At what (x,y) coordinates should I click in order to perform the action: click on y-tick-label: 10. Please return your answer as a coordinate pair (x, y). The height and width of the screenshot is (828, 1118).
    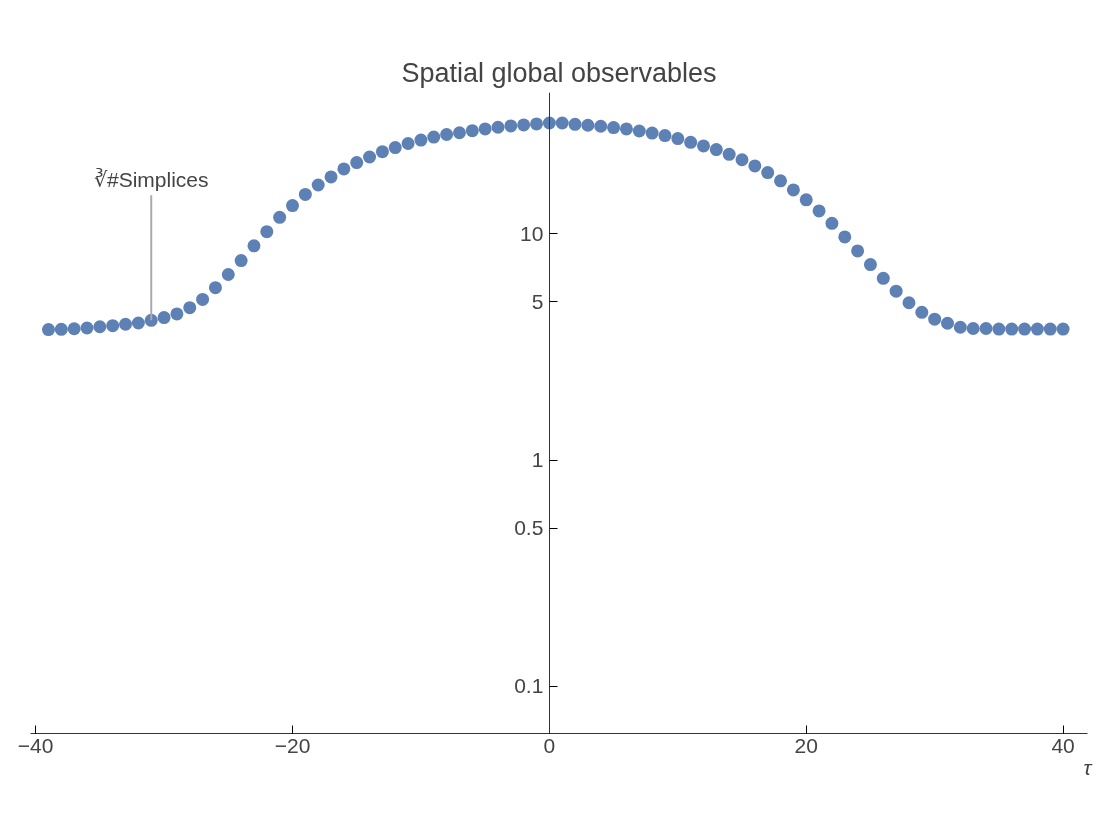
    Looking at the image, I should click on (532, 233).